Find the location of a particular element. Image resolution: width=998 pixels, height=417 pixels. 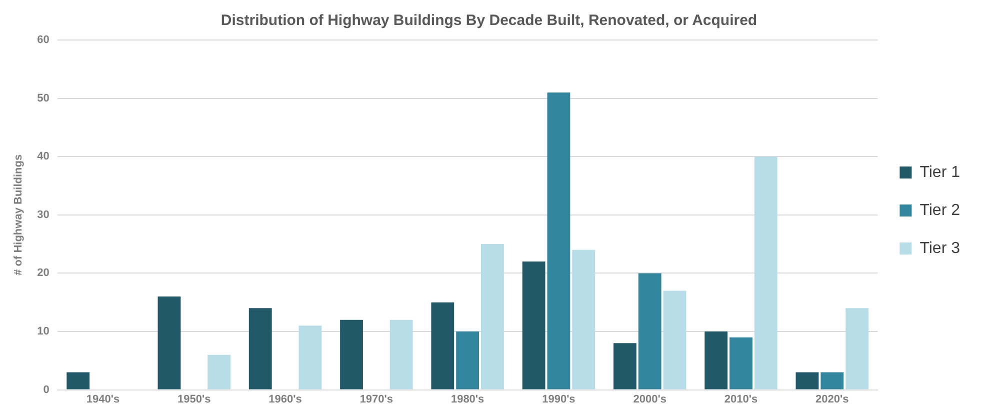

legend-label: Tier 2 is located at coordinates (940, 210).